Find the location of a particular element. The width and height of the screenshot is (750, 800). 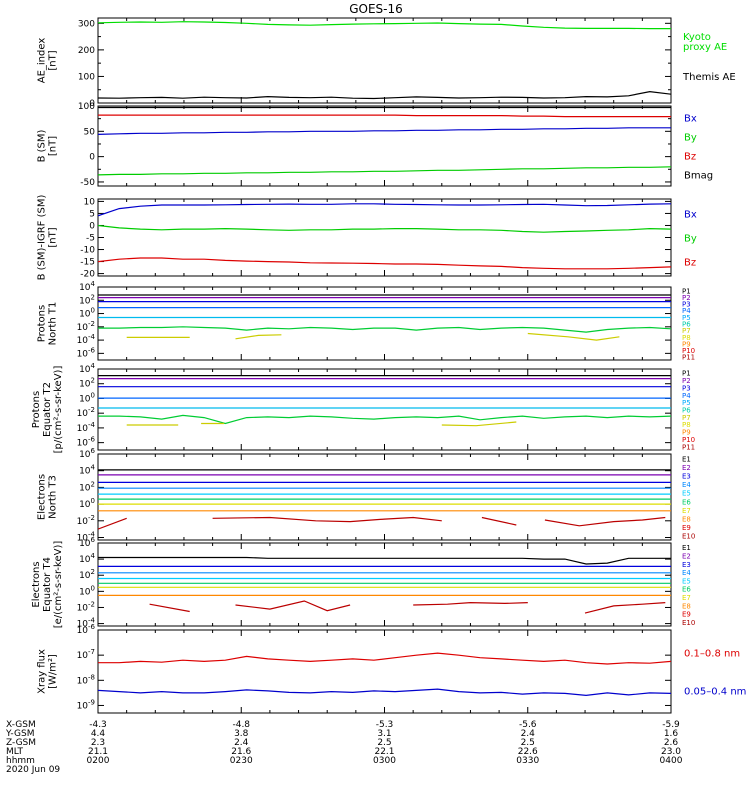

x-tick-value: -4.3 is located at coordinates (98, 725).